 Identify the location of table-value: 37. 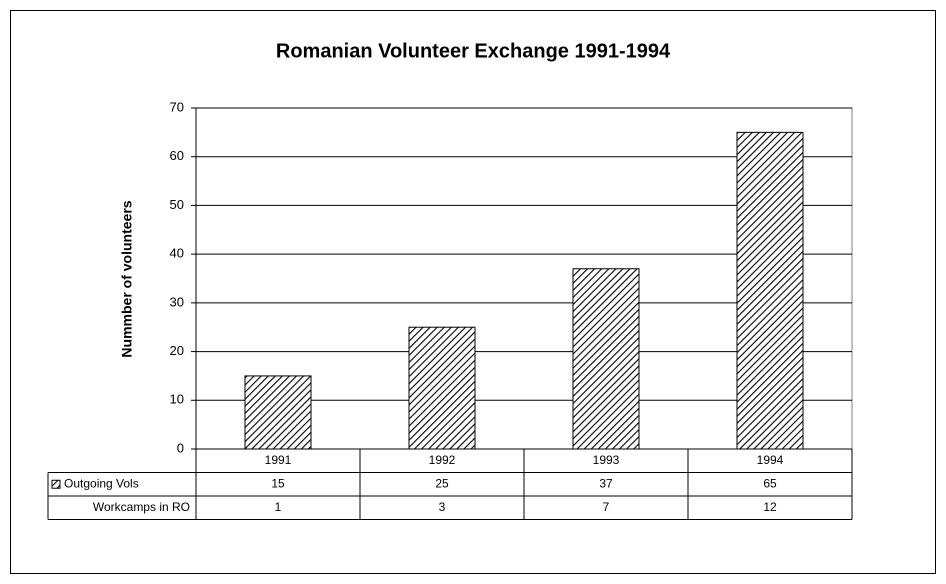
(606, 483).